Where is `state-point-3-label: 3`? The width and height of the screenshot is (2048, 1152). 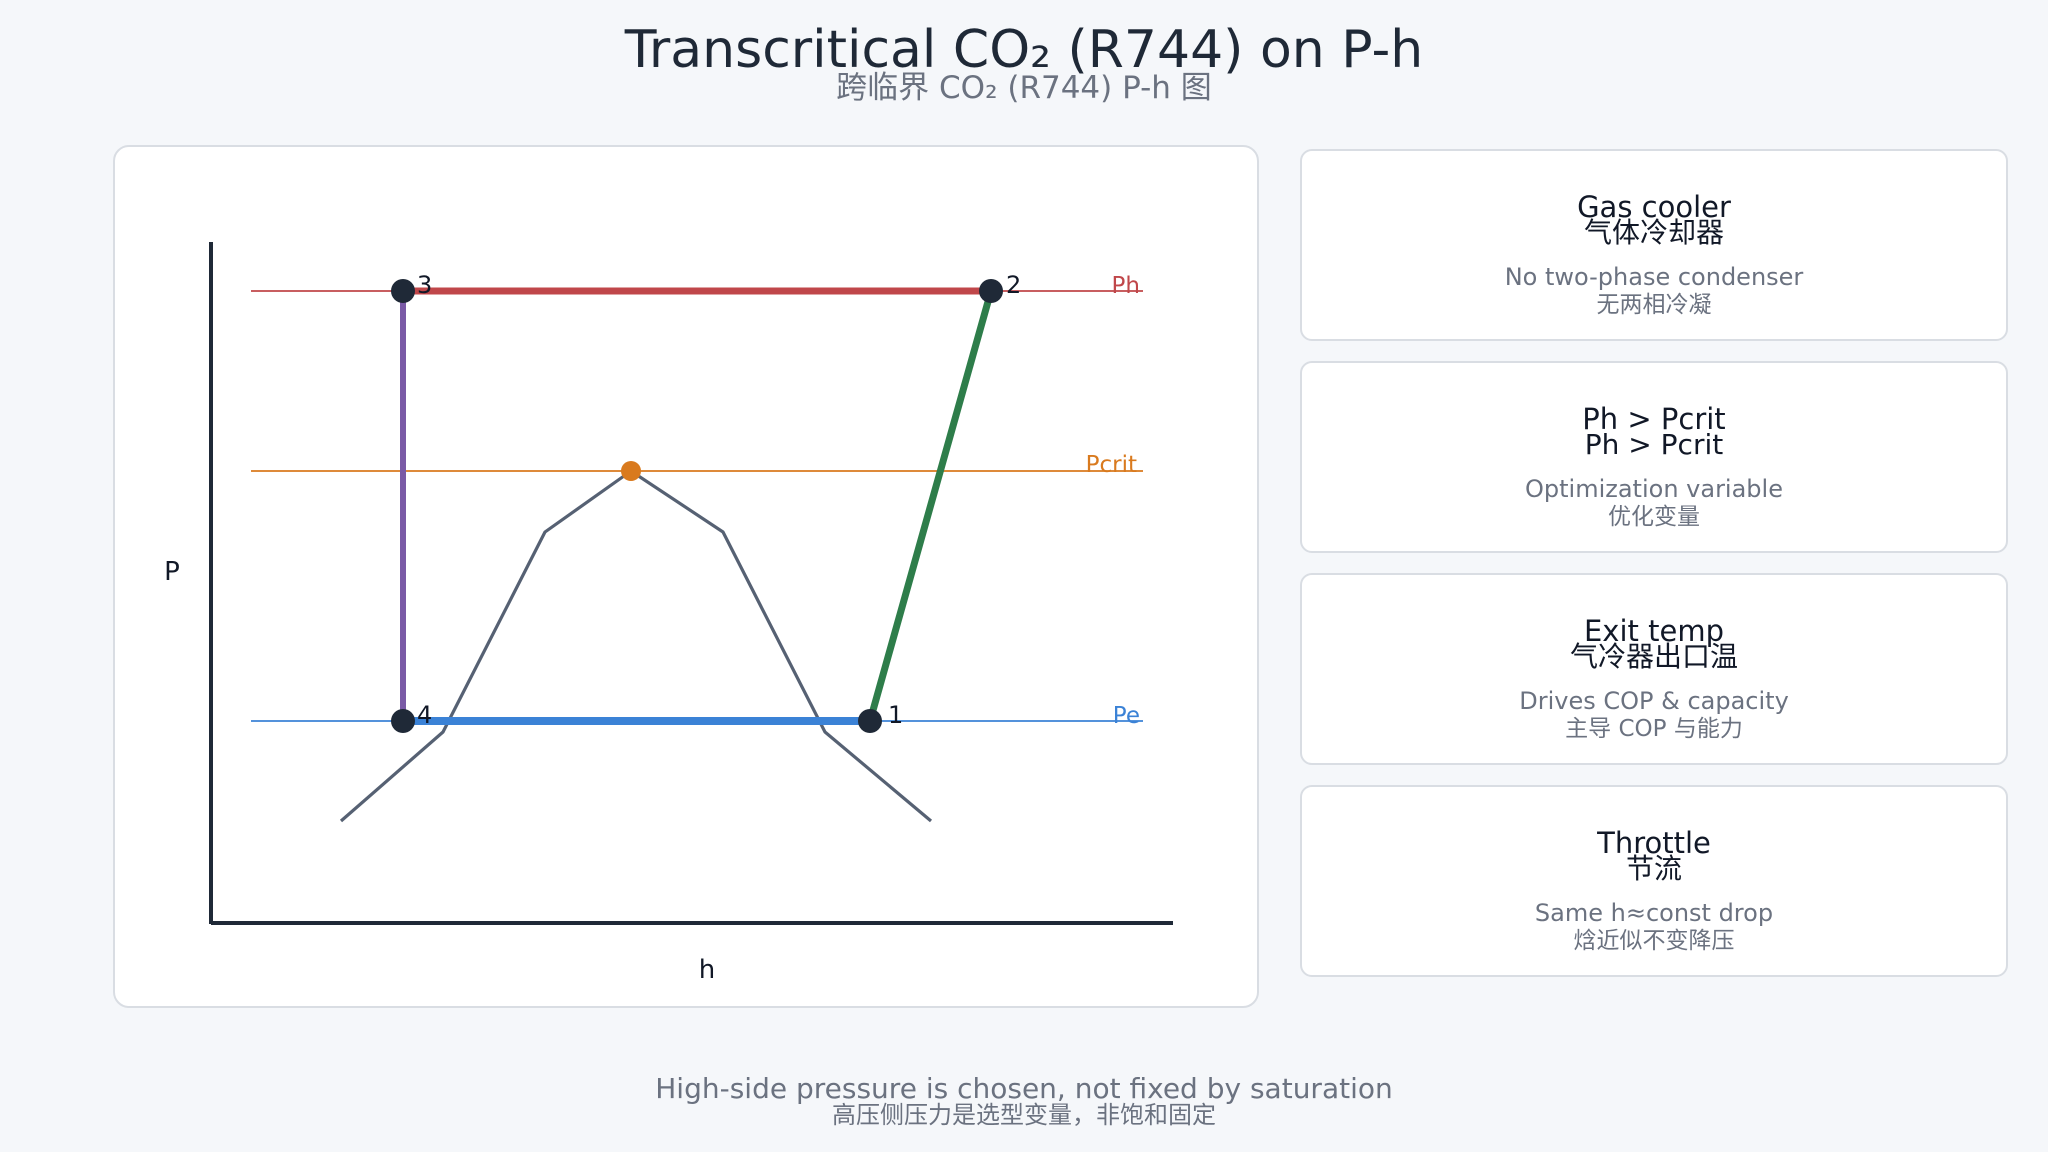
state-point-3-label: 3 is located at coordinates (424, 285).